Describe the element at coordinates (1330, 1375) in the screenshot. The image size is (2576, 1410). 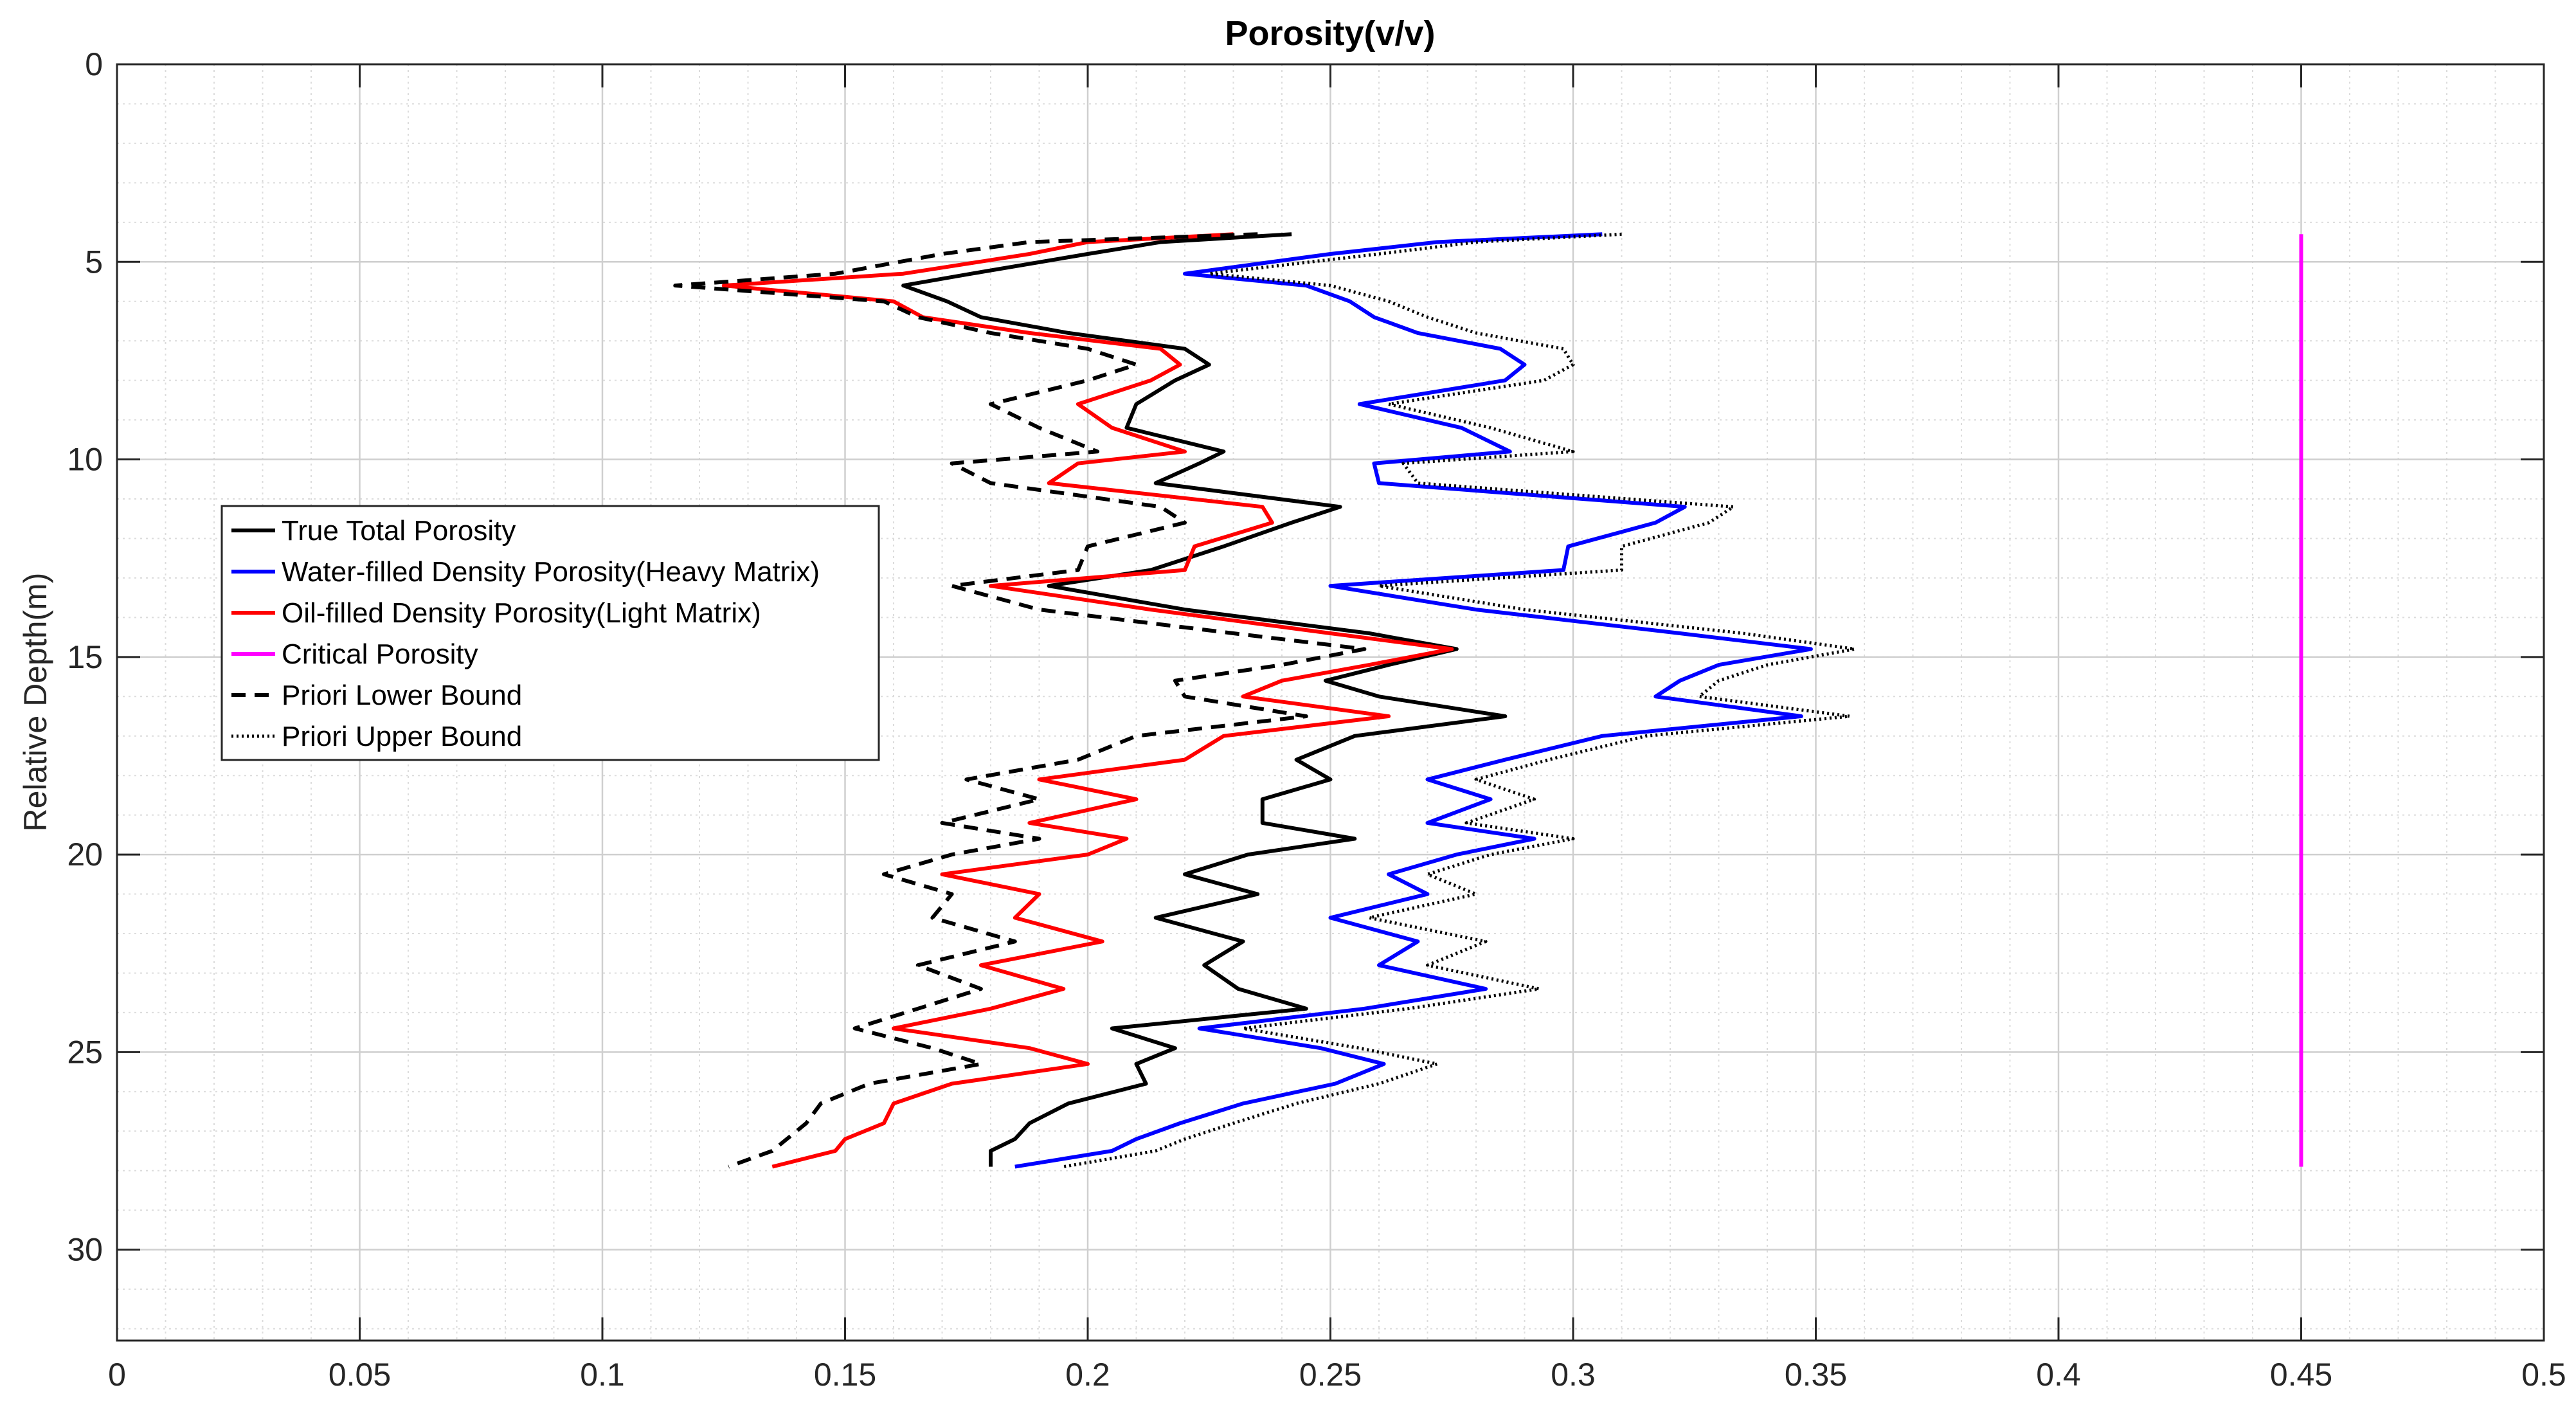
I see `x-tick-label: 0.25` at that location.